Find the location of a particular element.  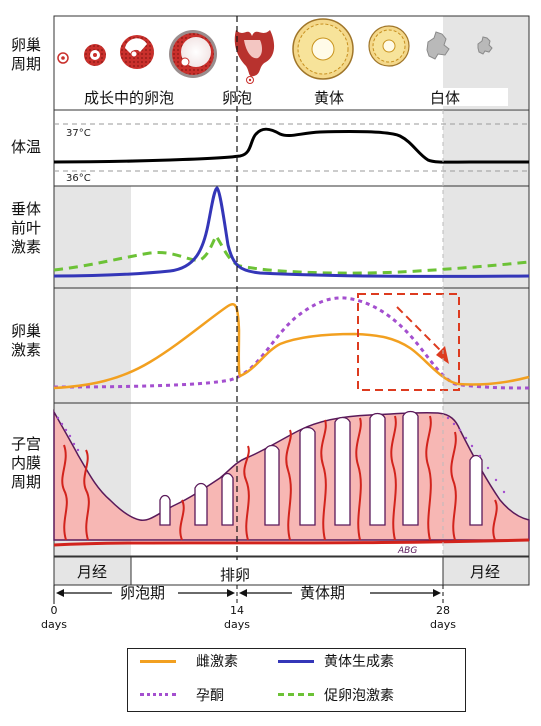

follicular-arrowhead-left-icon is located at coordinates (60, 593).